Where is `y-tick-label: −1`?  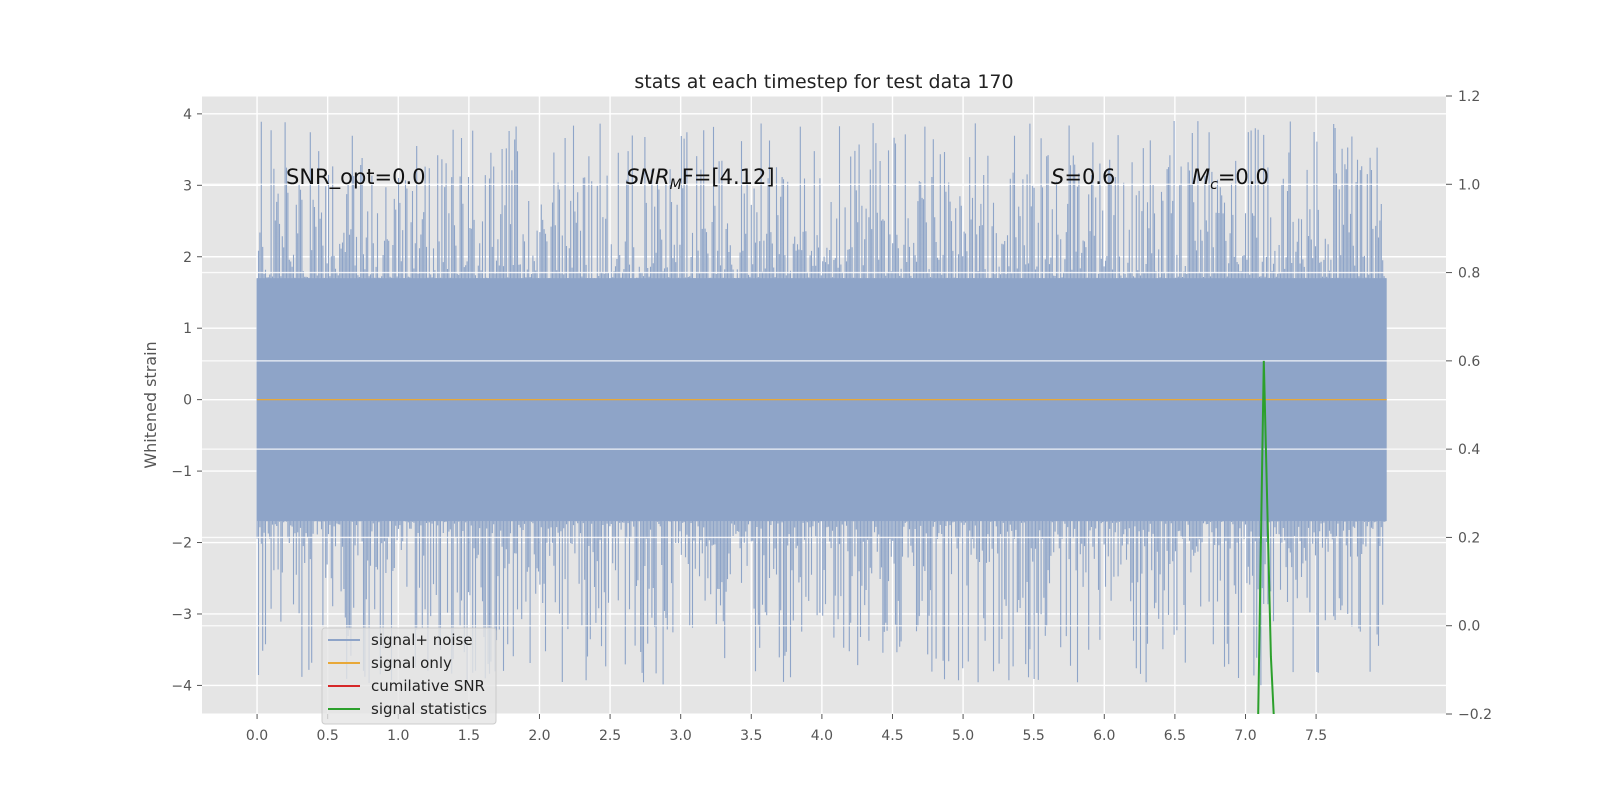
y-tick-label: −1 is located at coordinates (181, 472).